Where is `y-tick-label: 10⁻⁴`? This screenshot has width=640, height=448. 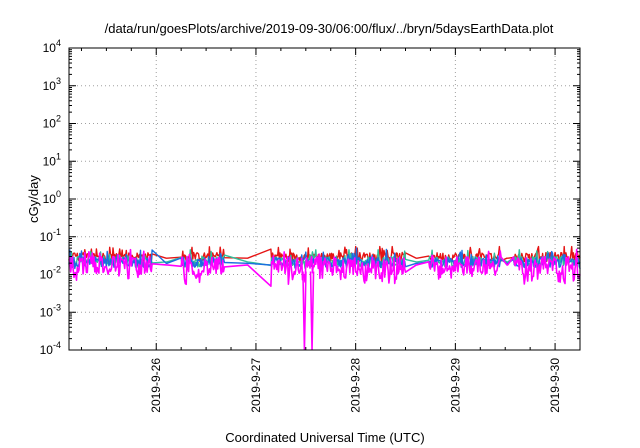 y-tick-label: 10⁻⁴ is located at coordinates (50, 348).